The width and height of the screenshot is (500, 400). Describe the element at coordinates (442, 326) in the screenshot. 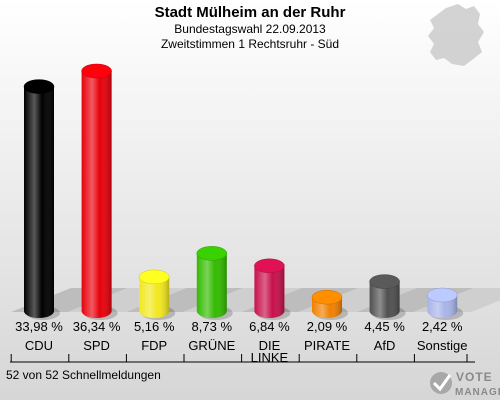

I see `value-label: 2,42 %` at that location.